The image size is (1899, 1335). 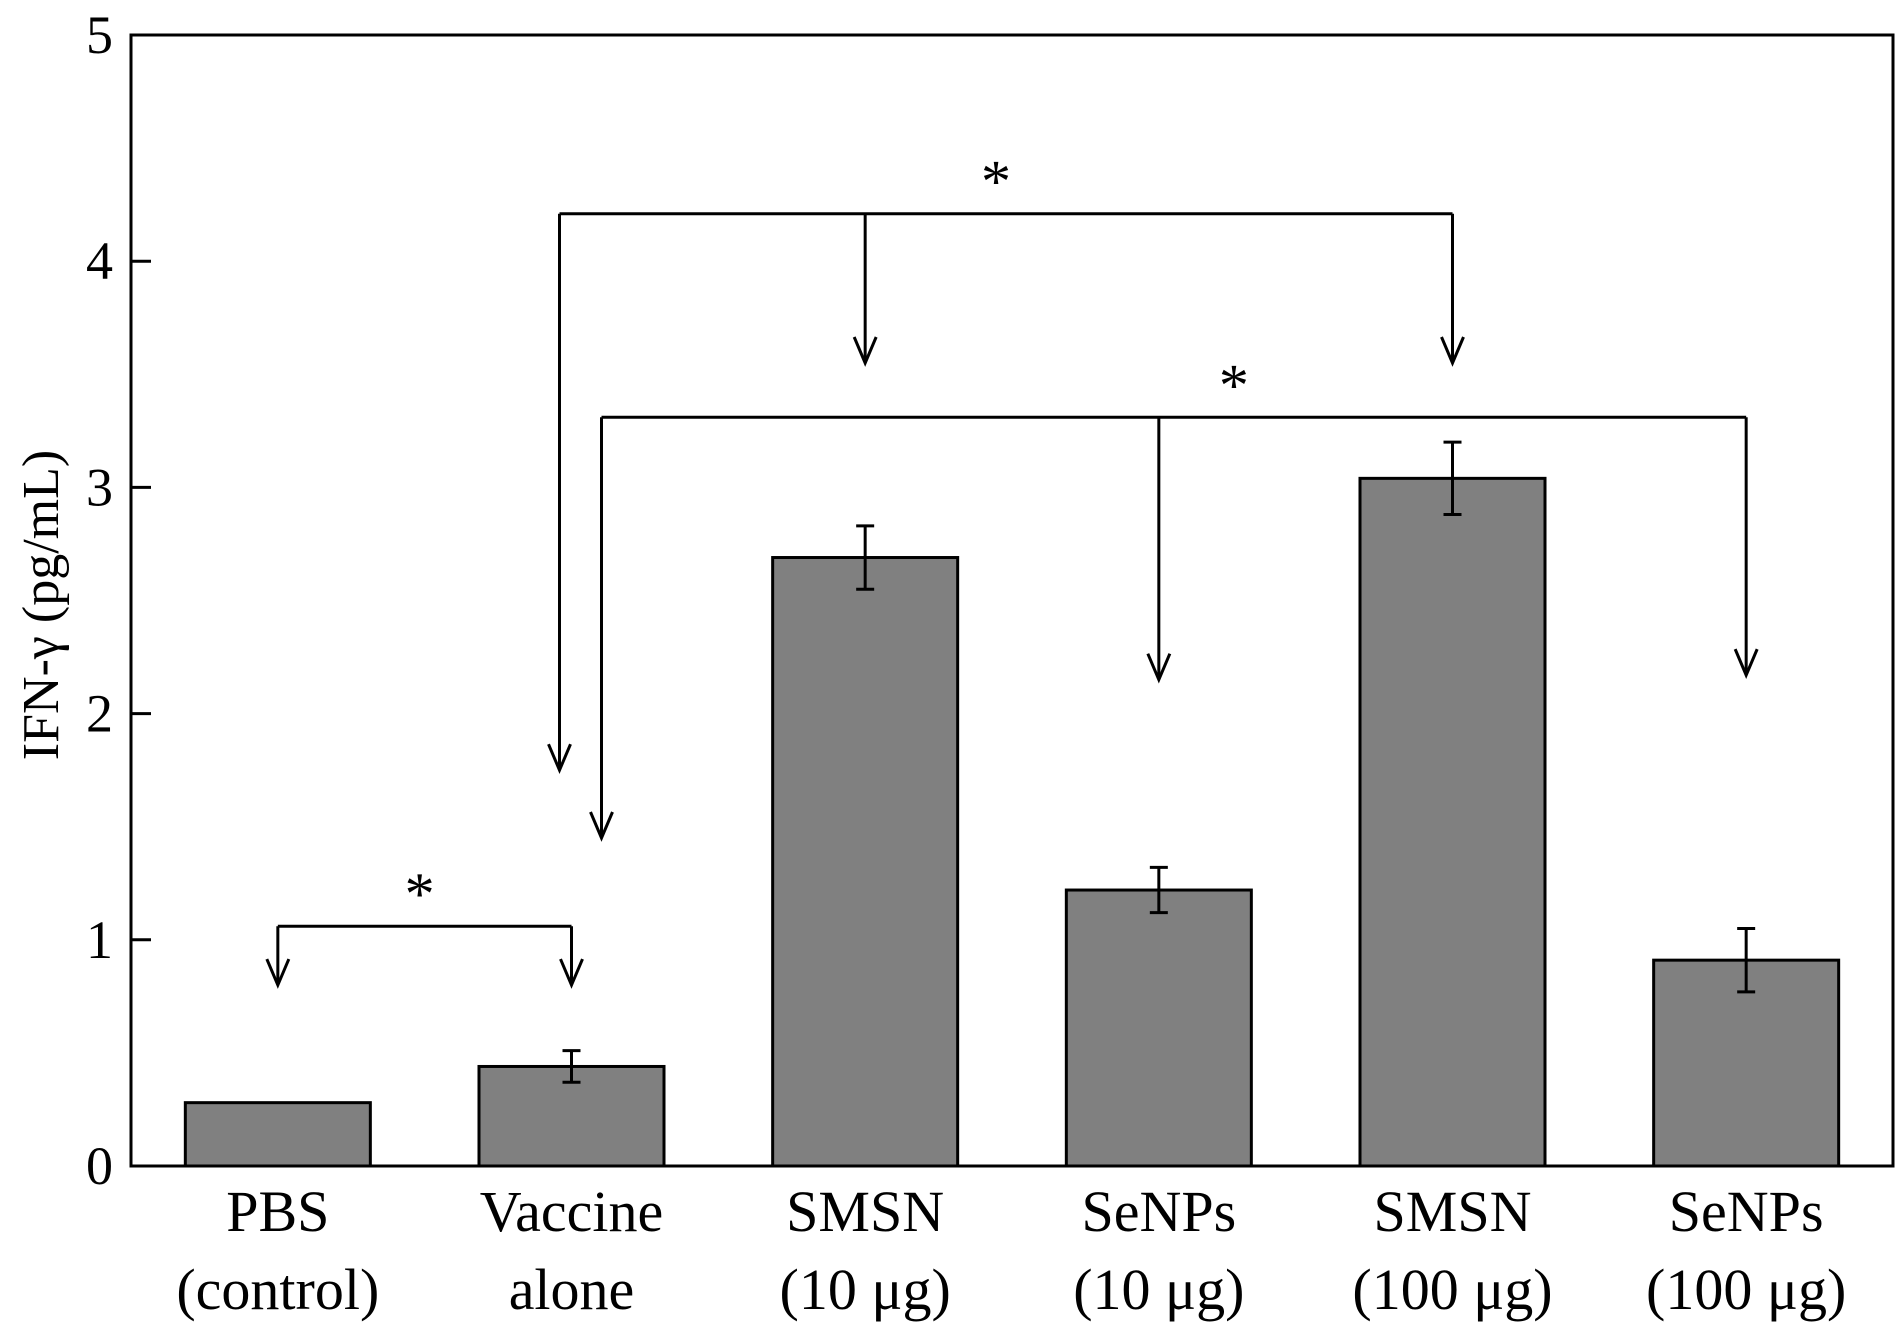 I want to click on x-tick-label: PBS, so click(x=277, y=1211).